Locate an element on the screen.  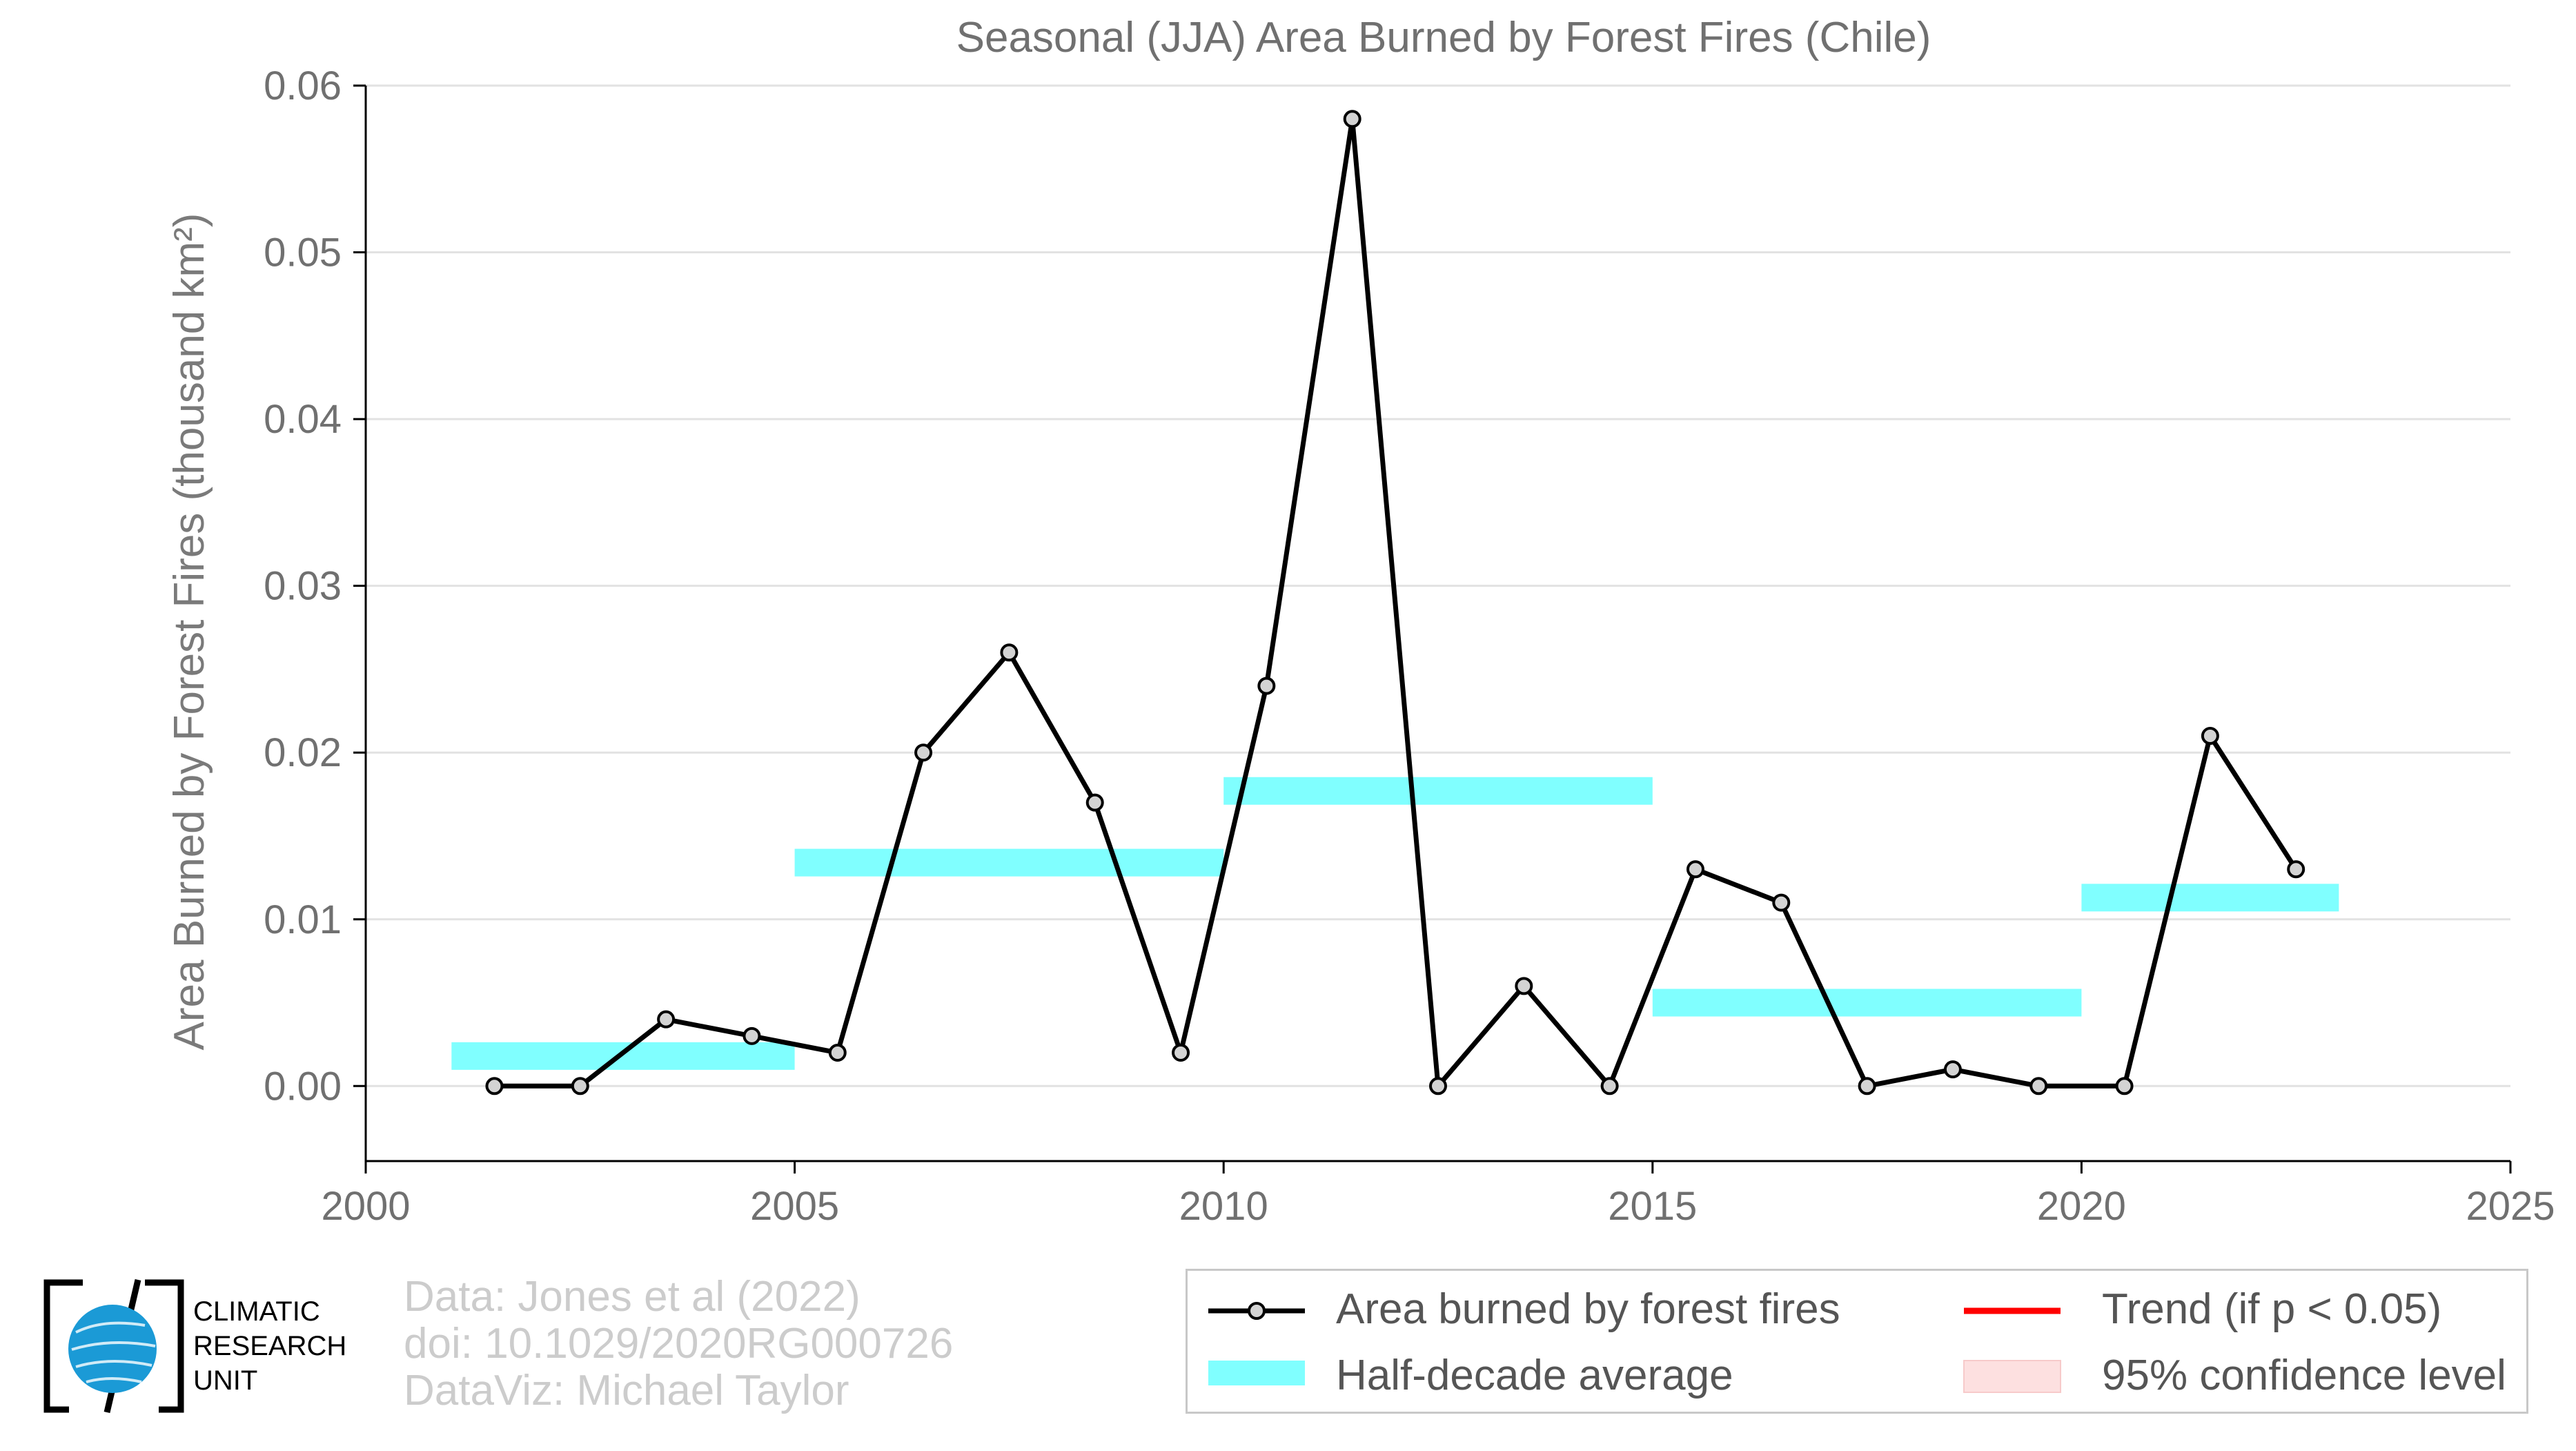
x-tick-label: 2015 is located at coordinates (1652, 1206).